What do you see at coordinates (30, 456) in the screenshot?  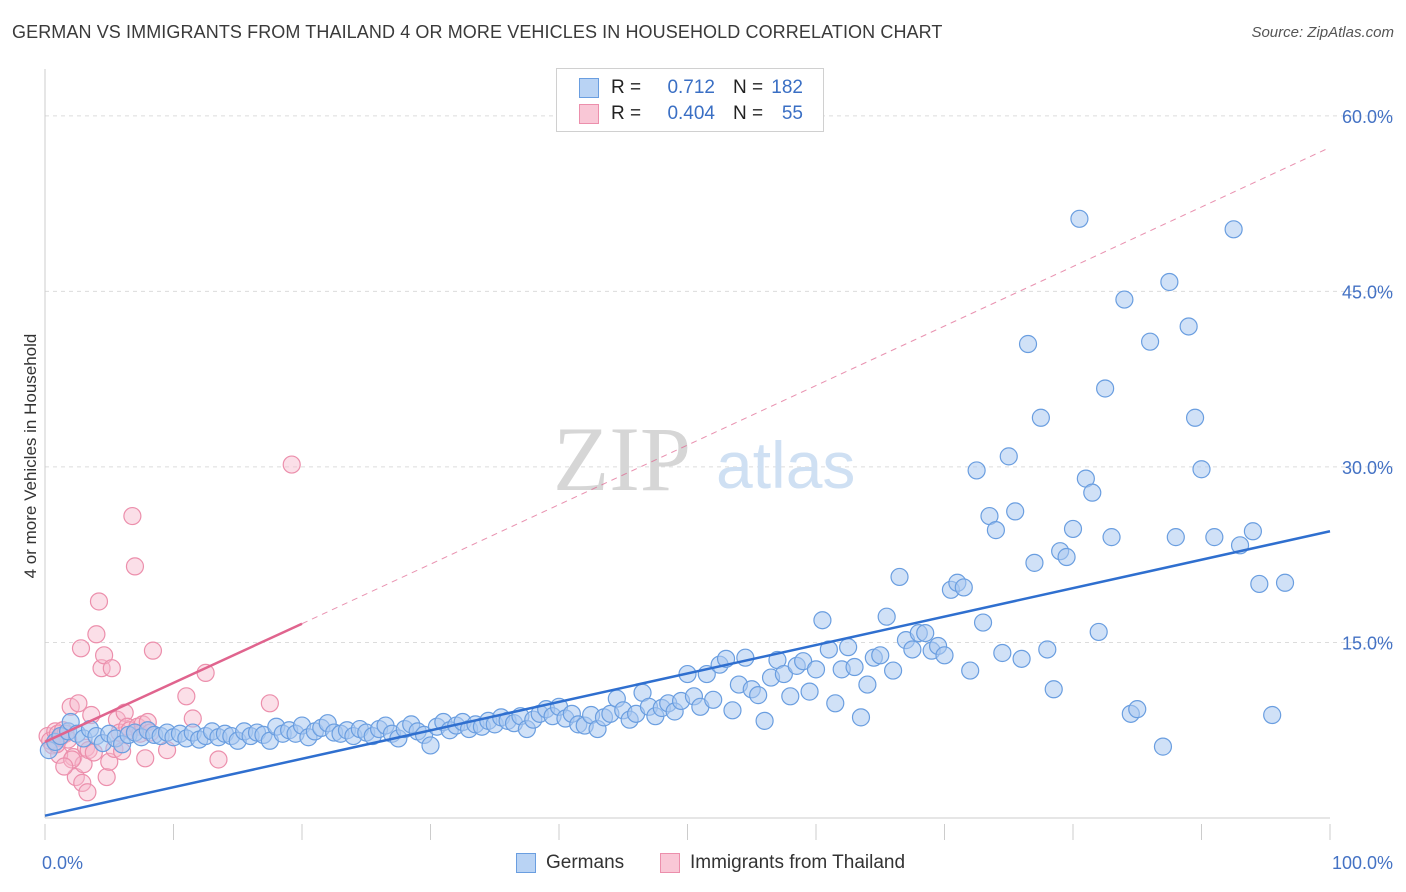 I see `y-axis-label: 4 or more Vehicles in Household` at bounding box center [30, 456].